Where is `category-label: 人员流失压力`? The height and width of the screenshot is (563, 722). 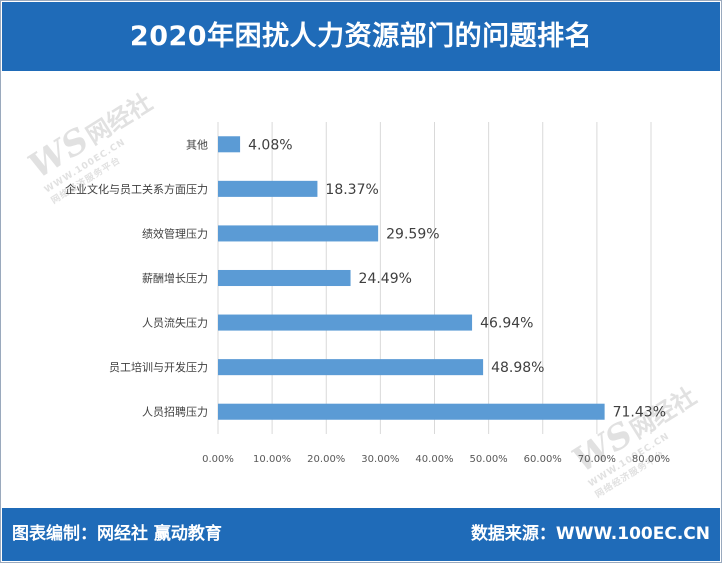
category-label: 人员流失压力 is located at coordinates (175, 323).